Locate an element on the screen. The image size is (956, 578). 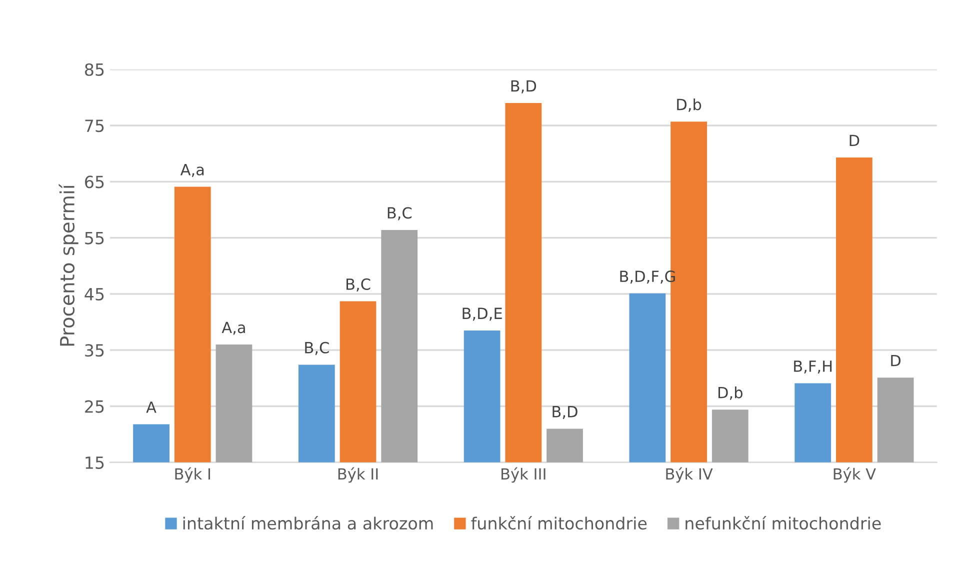
y-tick-label: 85 is located at coordinates (94, 69).